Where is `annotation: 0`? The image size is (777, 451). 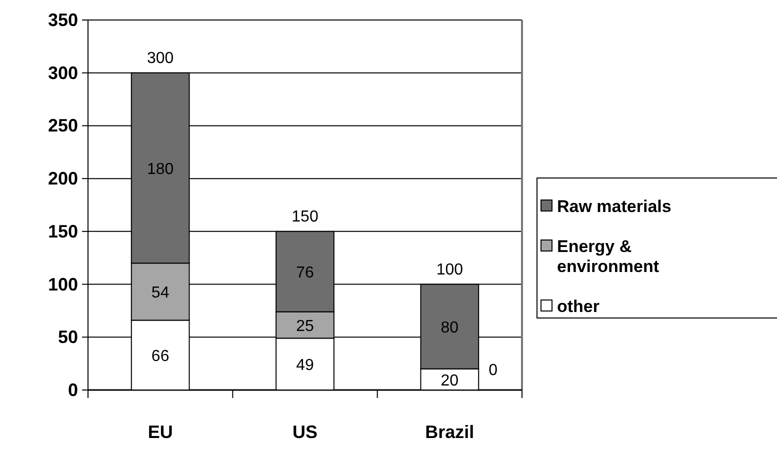
annotation: 0 is located at coordinates (493, 370).